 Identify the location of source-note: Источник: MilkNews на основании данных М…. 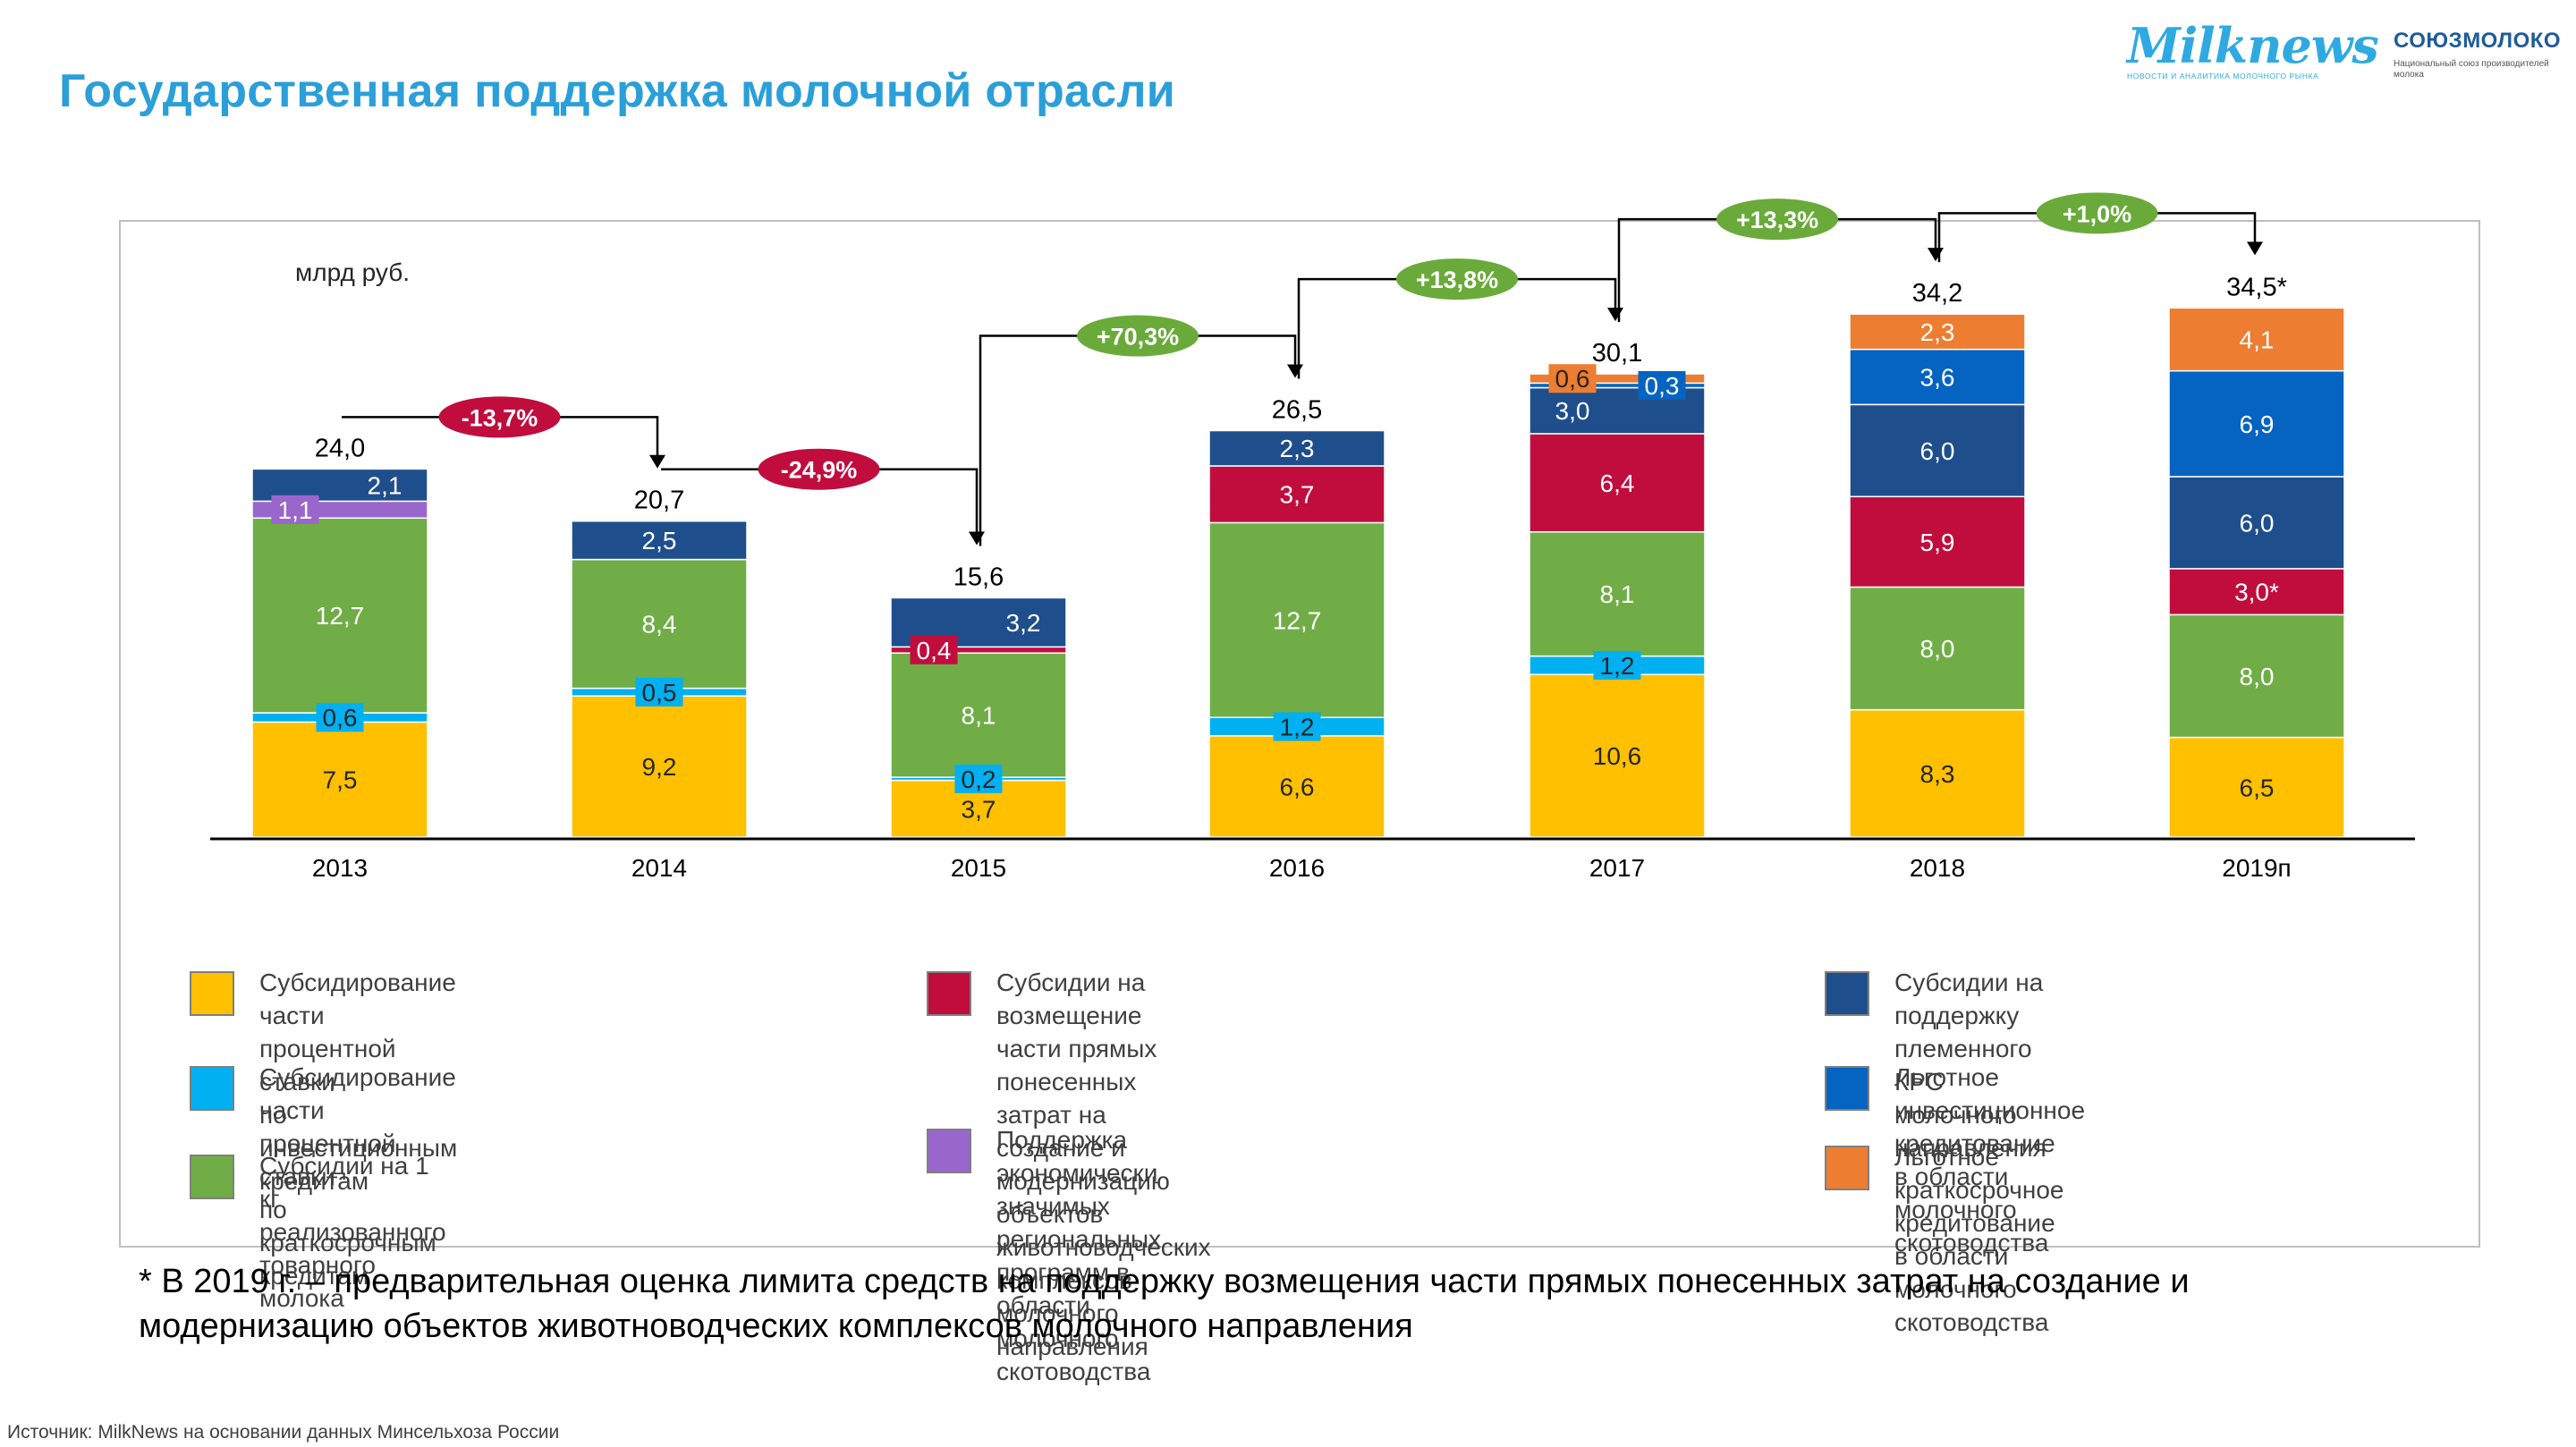
(283, 1432).